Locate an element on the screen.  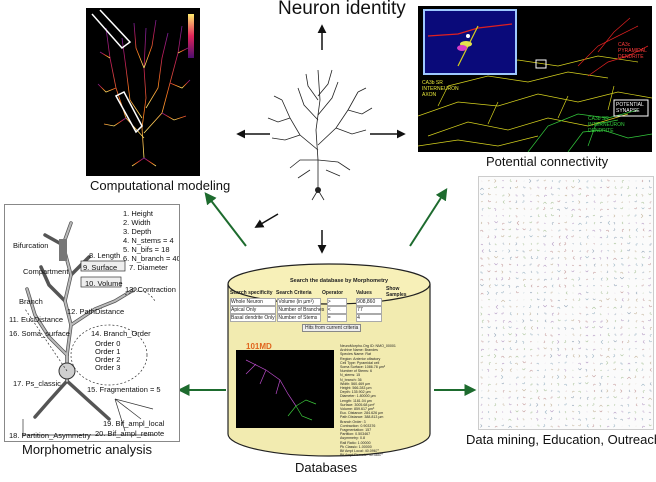
label-order0: Order 0 is located at coordinates (108, 343).